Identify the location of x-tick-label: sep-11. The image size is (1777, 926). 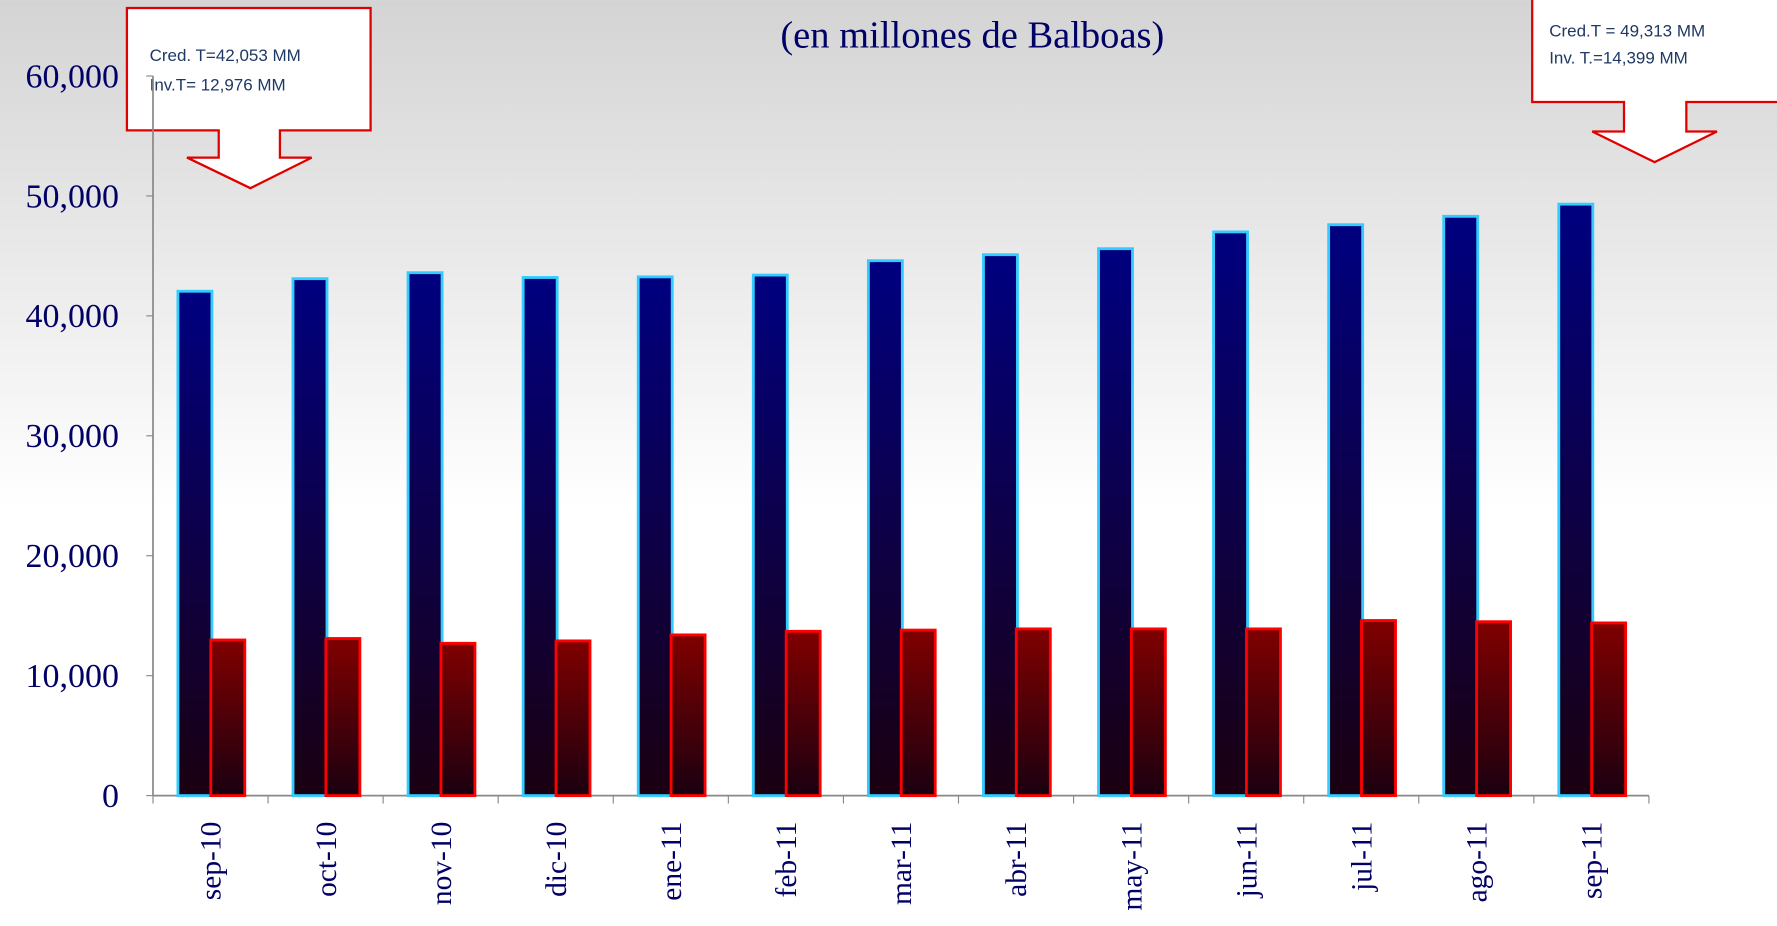
(1593, 860).